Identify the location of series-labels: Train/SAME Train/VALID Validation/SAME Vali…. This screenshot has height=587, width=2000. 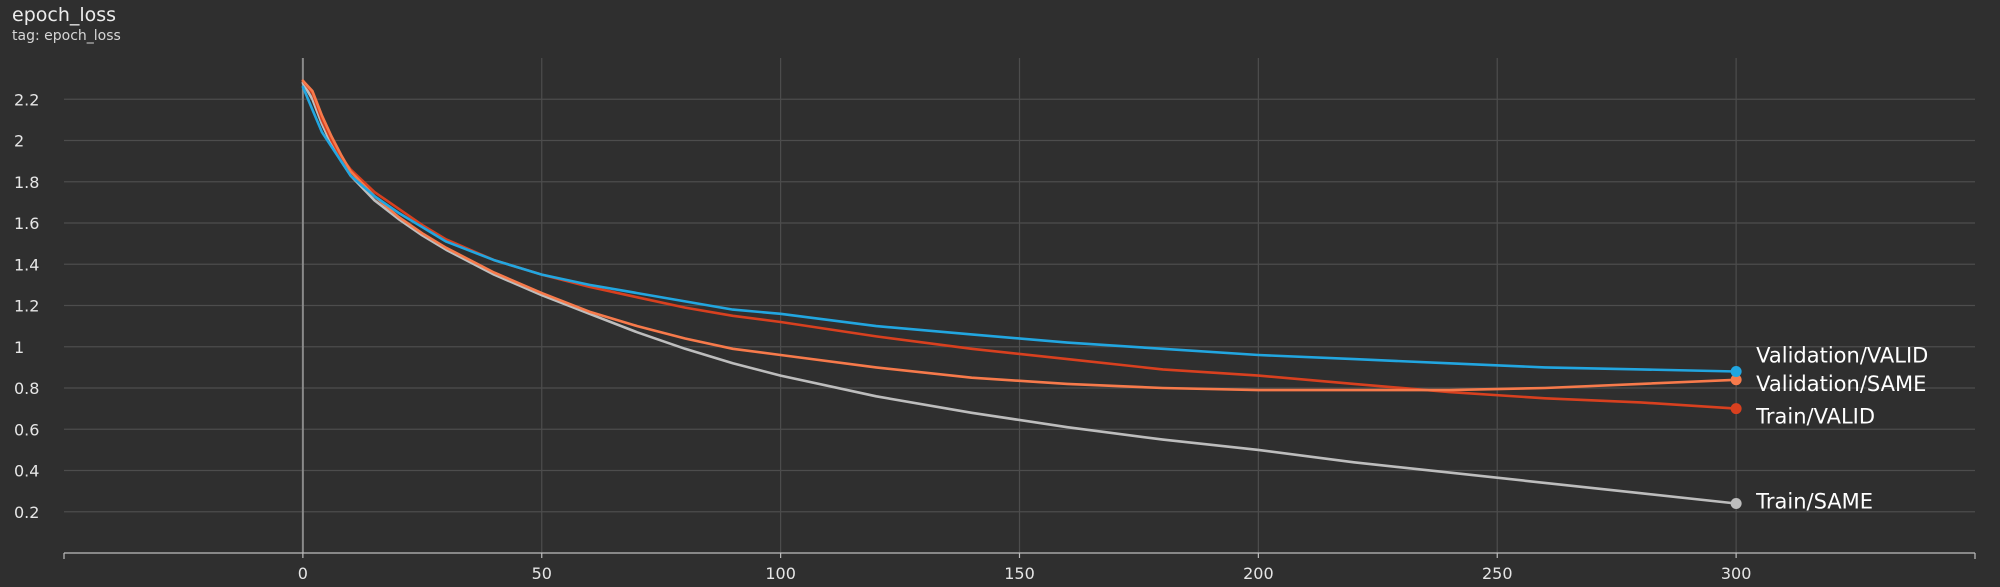
(1841, 429).